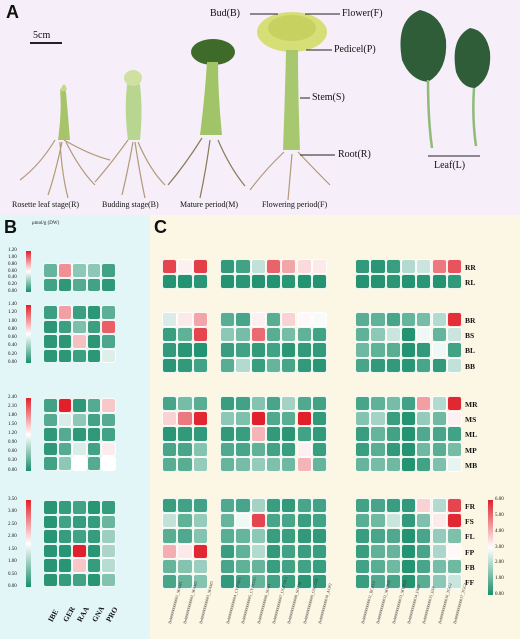 The height and width of the screenshot is (639, 520). What do you see at coordinates (130, 204) in the screenshot?
I see `stage-label-budding: Budding stage(B)` at bounding box center [130, 204].